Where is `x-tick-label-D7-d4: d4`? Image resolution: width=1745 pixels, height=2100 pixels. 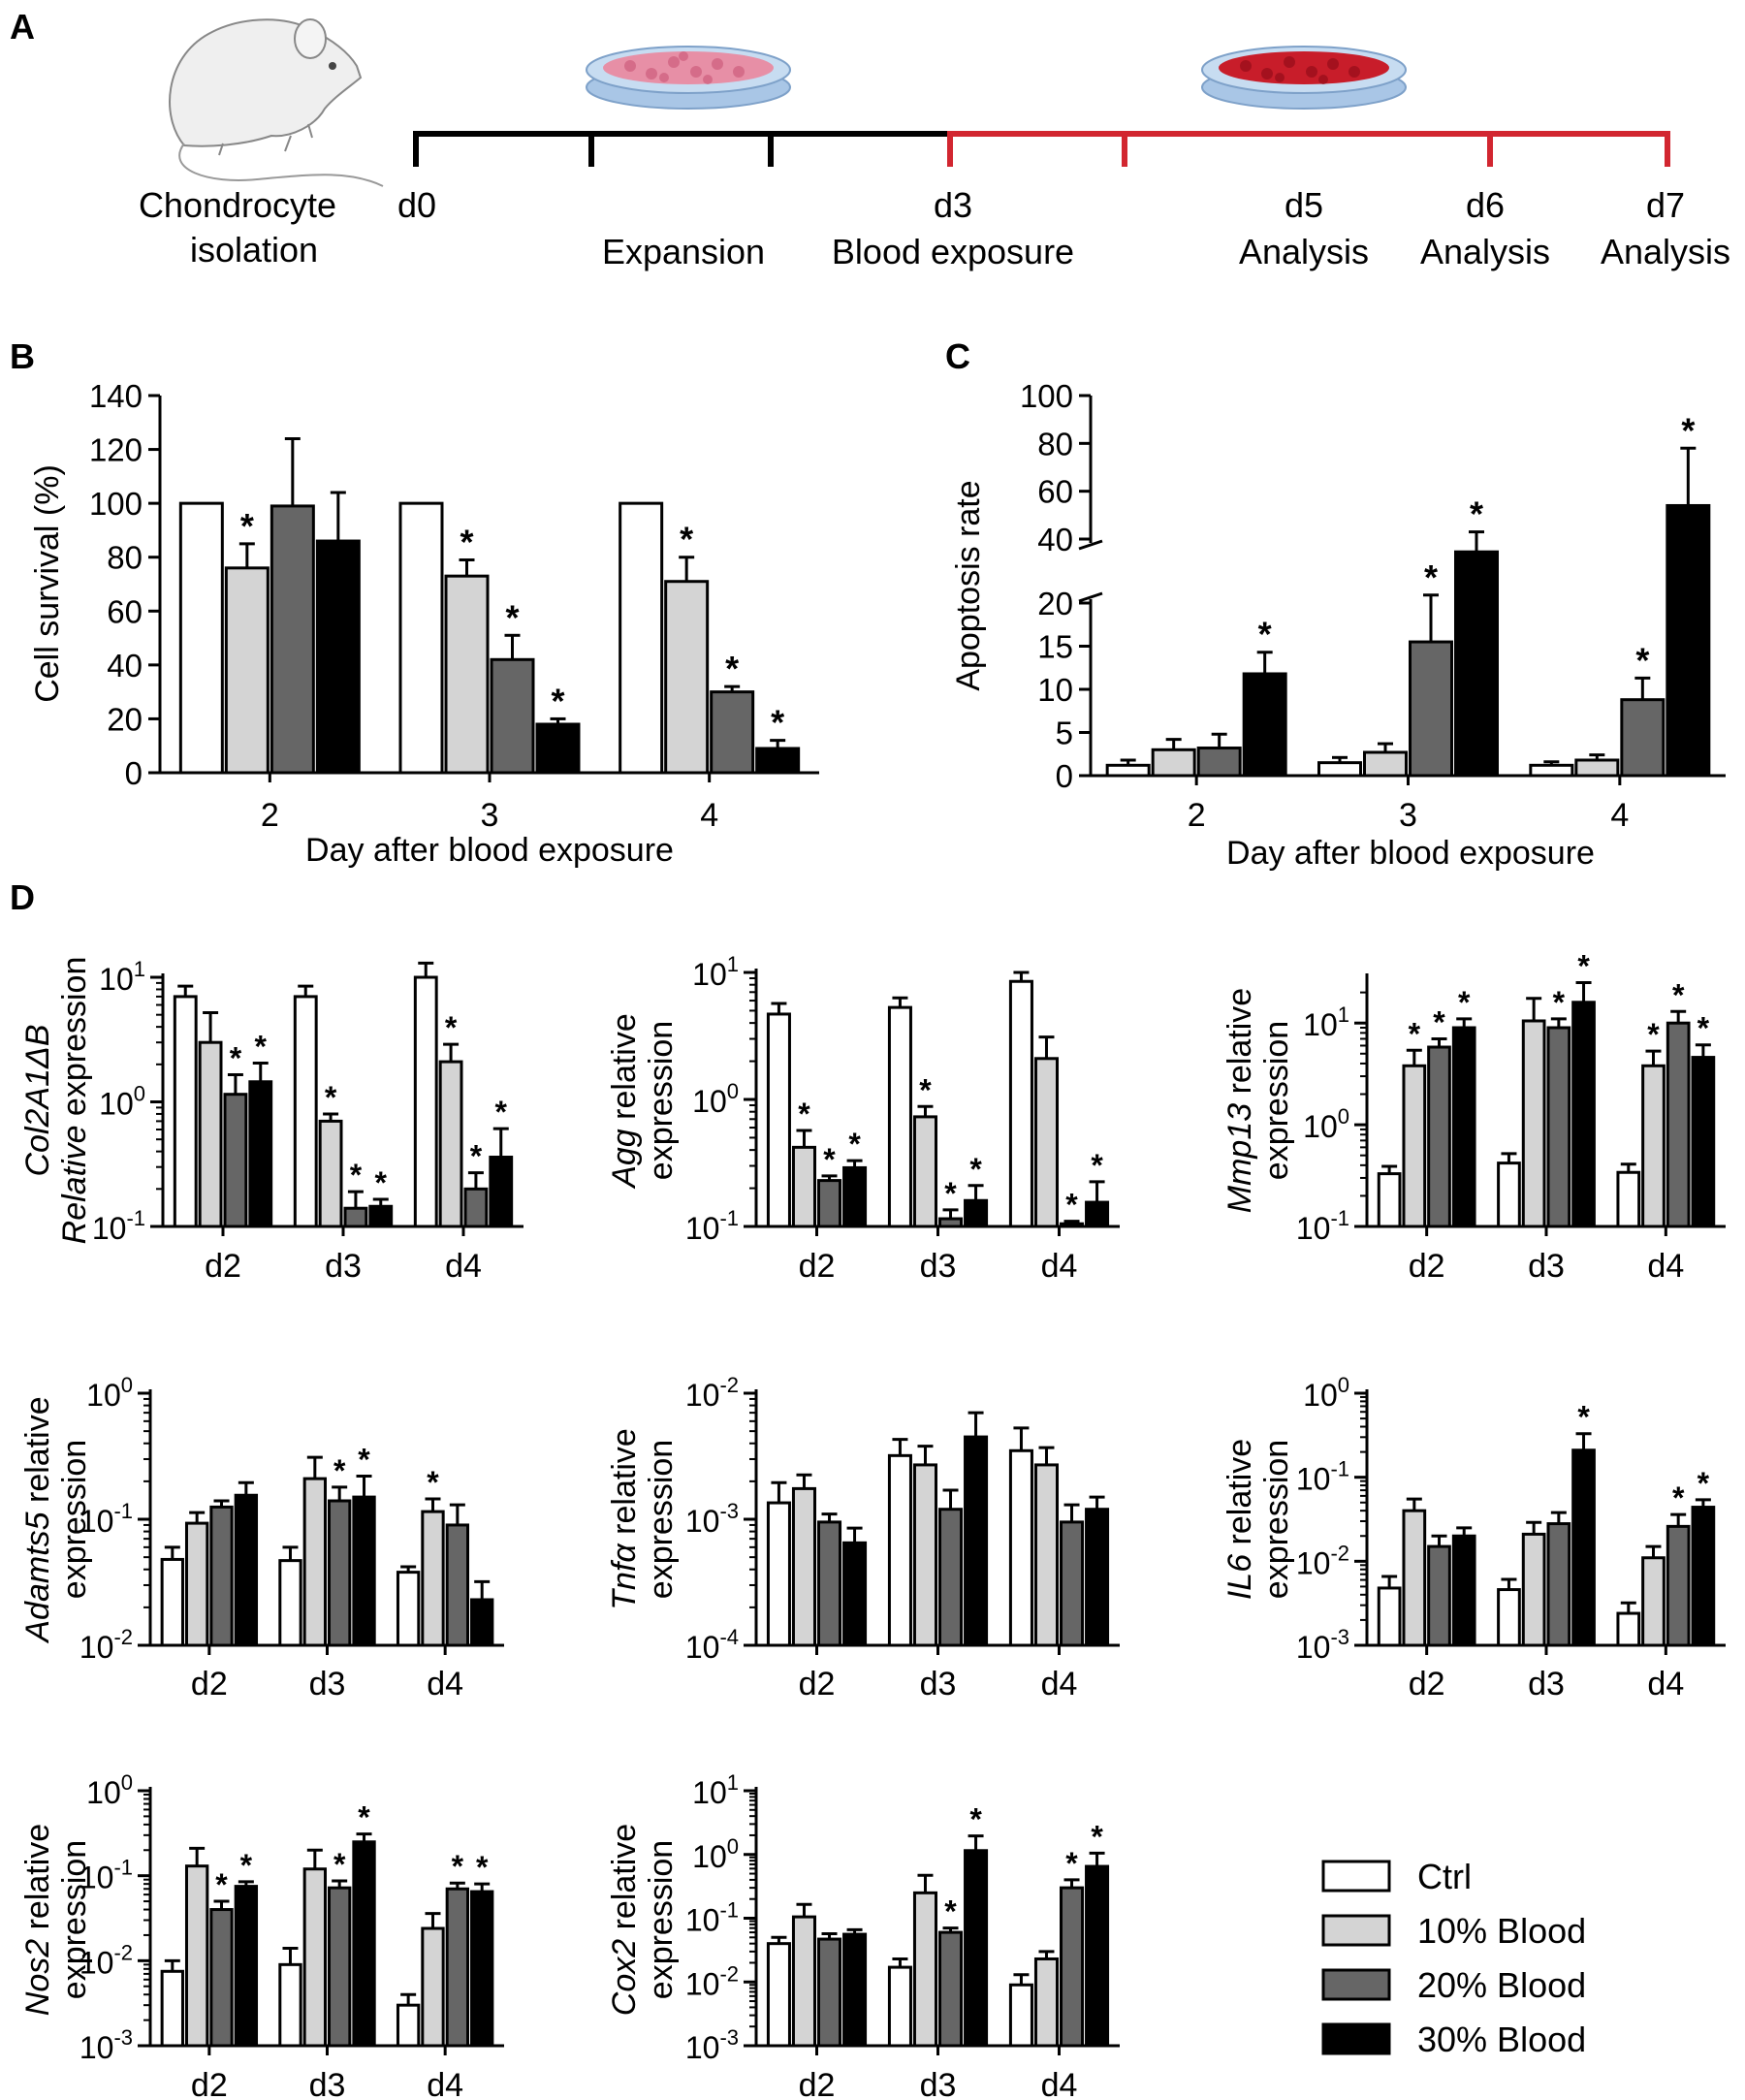
x-tick-label-D7-d4: d4 is located at coordinates (445, 2083).